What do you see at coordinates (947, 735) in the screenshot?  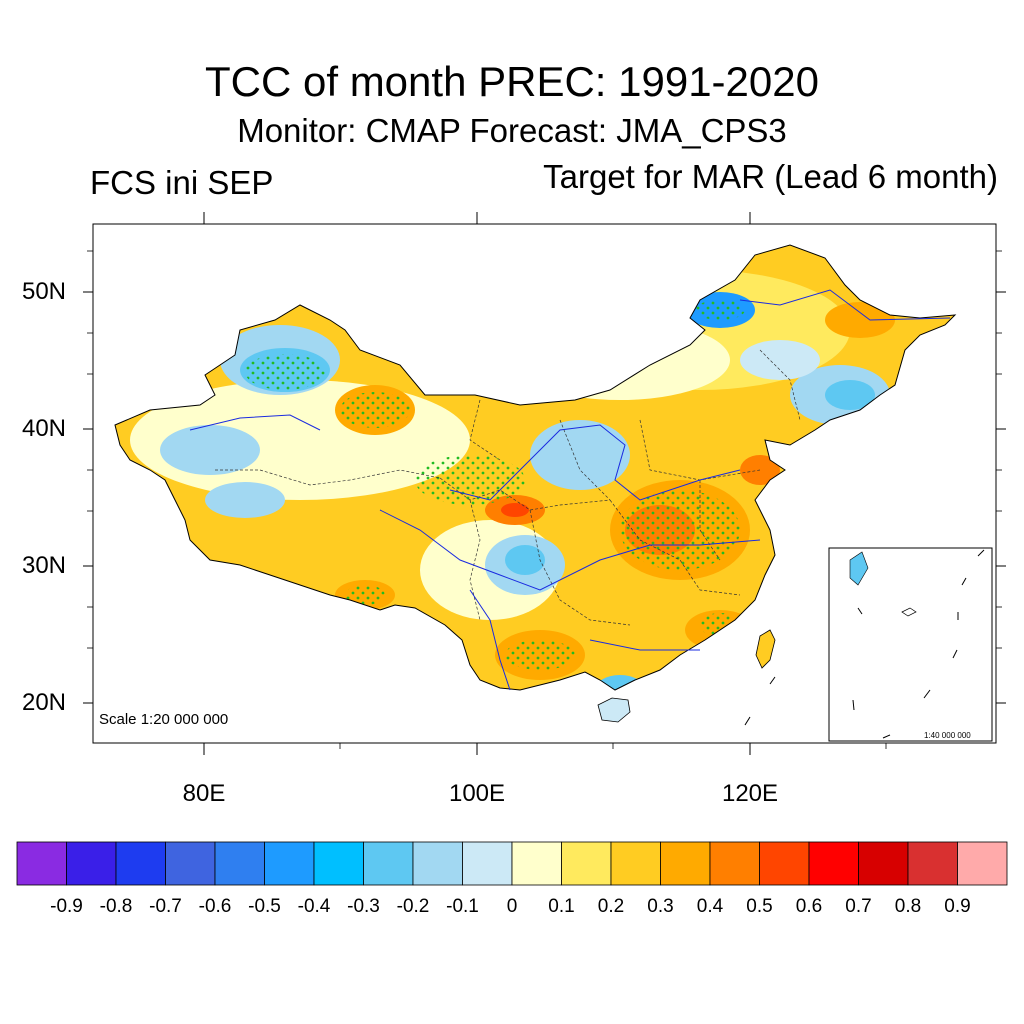 I see `inset-scale-label: 1:40 000 000` at bounding box center [947, 735].